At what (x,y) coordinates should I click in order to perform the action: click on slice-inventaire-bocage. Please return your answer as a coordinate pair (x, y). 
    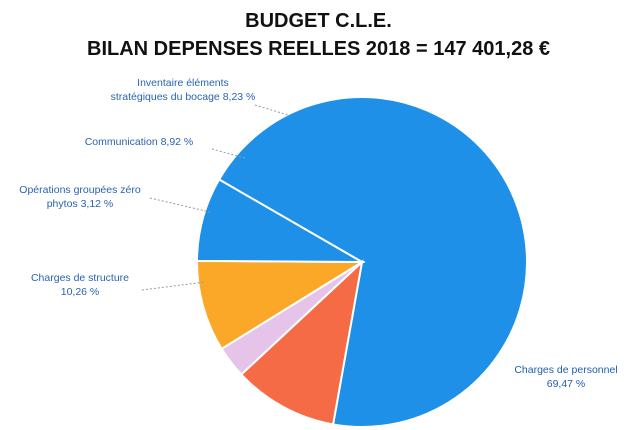
    Looking at the image, I should click on (280, 221).